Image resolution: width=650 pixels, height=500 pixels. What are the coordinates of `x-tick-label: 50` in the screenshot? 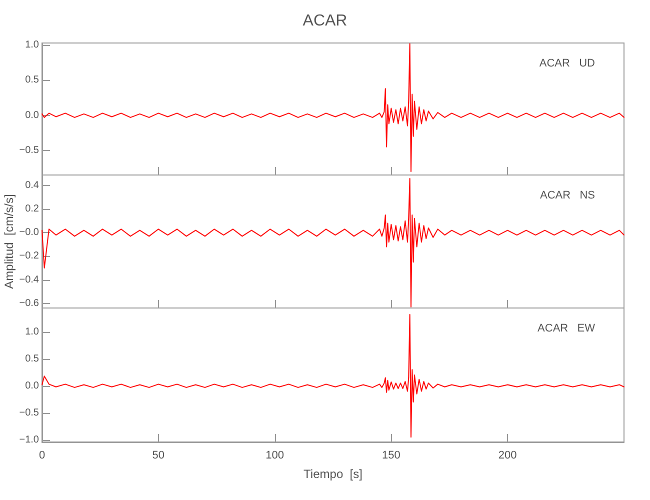 It's located at (158, 456).